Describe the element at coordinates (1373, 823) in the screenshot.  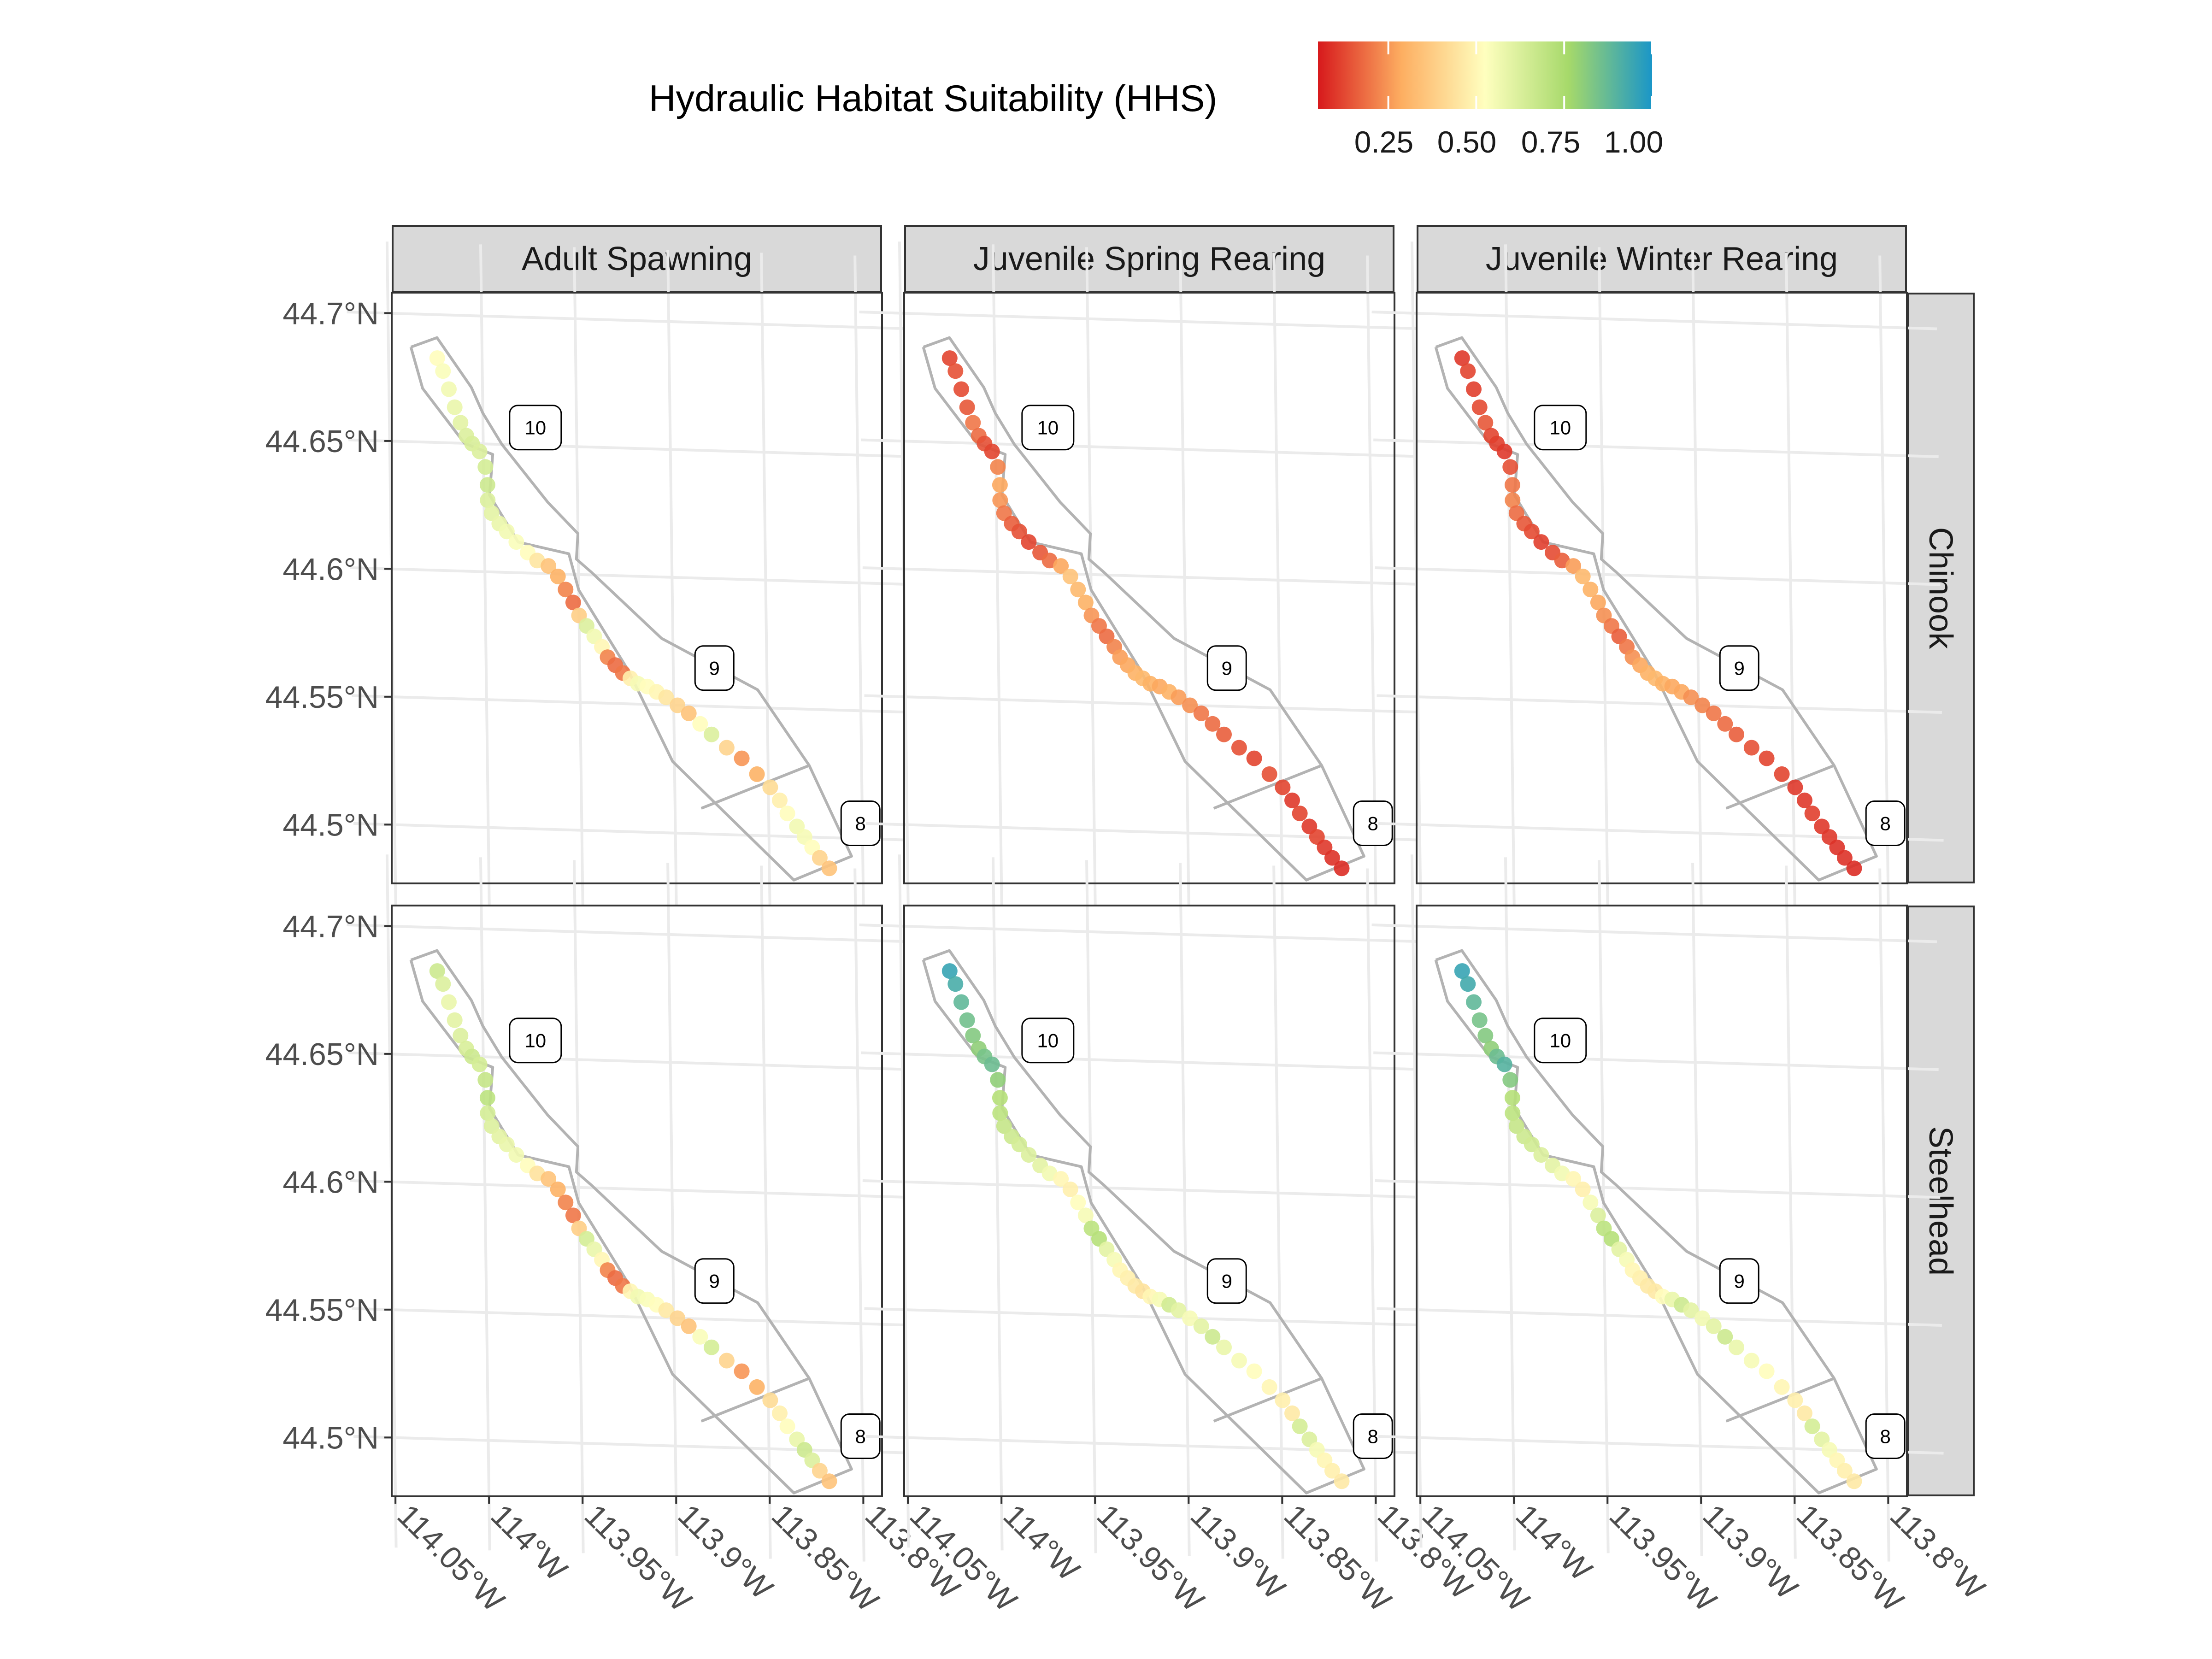
I see `reach-label: 8` at that location.